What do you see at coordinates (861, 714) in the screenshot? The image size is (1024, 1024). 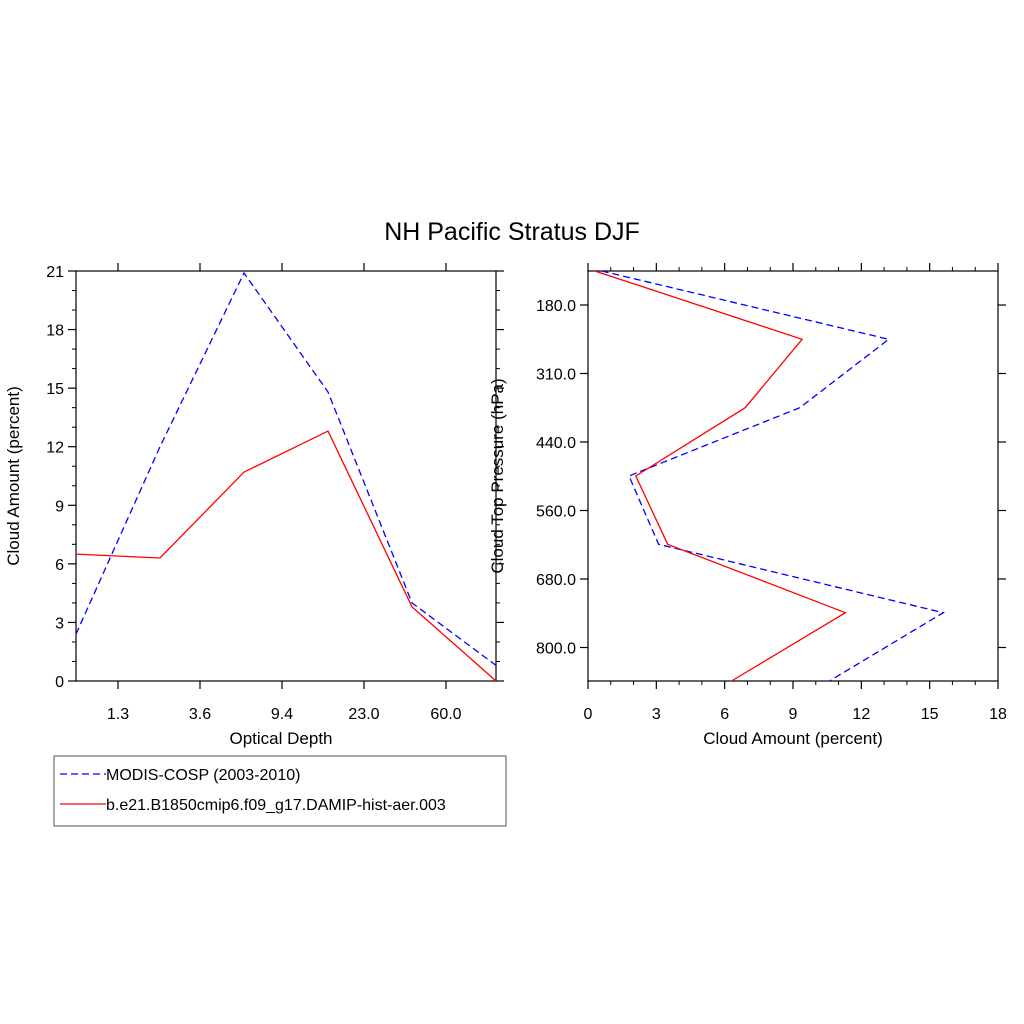 I see `right-x-tick-label: 12` at bounding box center [861, 714].